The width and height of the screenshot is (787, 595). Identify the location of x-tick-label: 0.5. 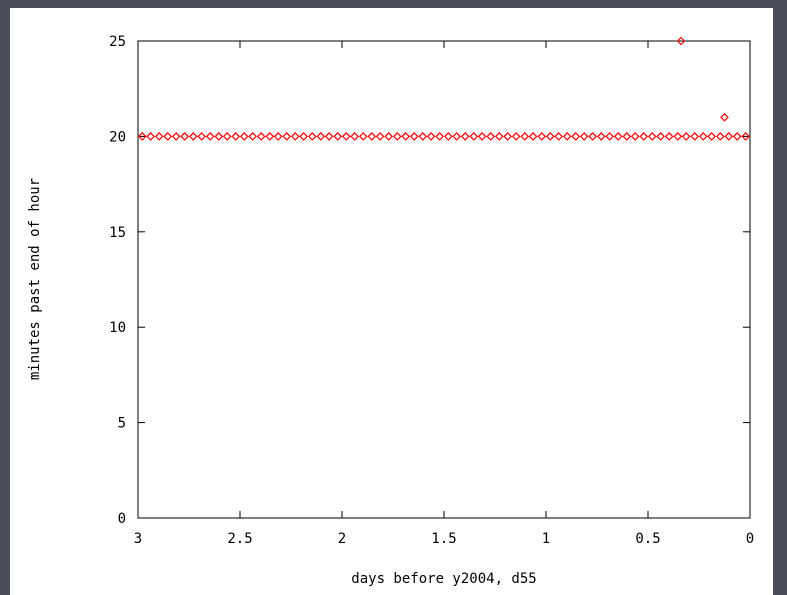
(647, 539).